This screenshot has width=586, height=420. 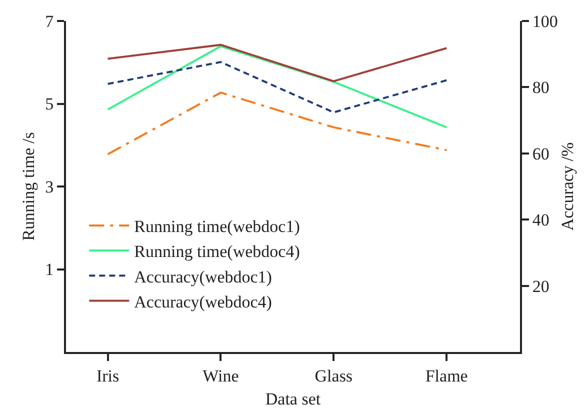 I want to click on x-tick-label: Iris, so click(x=108, y=376).